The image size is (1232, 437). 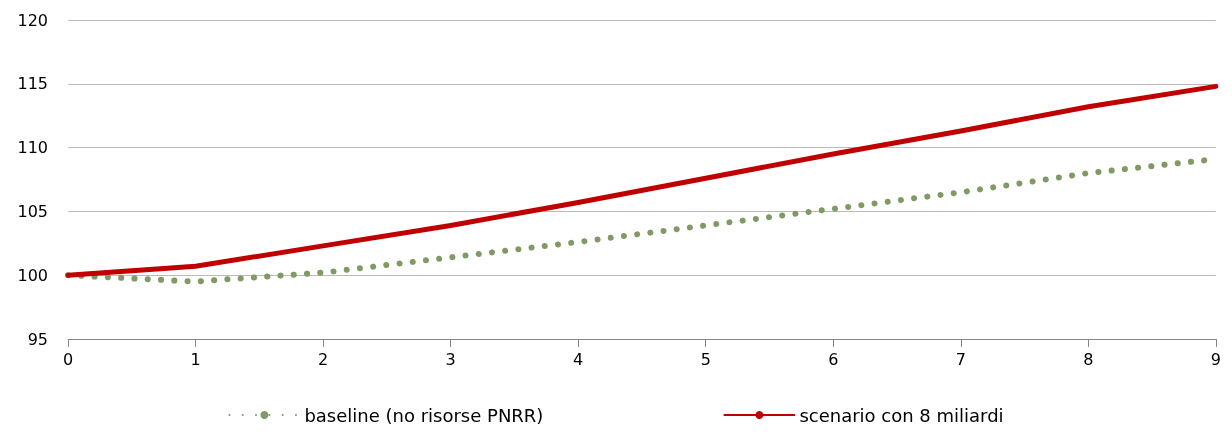 What do you see at coordinates (1088, 359) in the screenshot?
I see `x-tick-label: 8` at bounding box center [1088, 359].